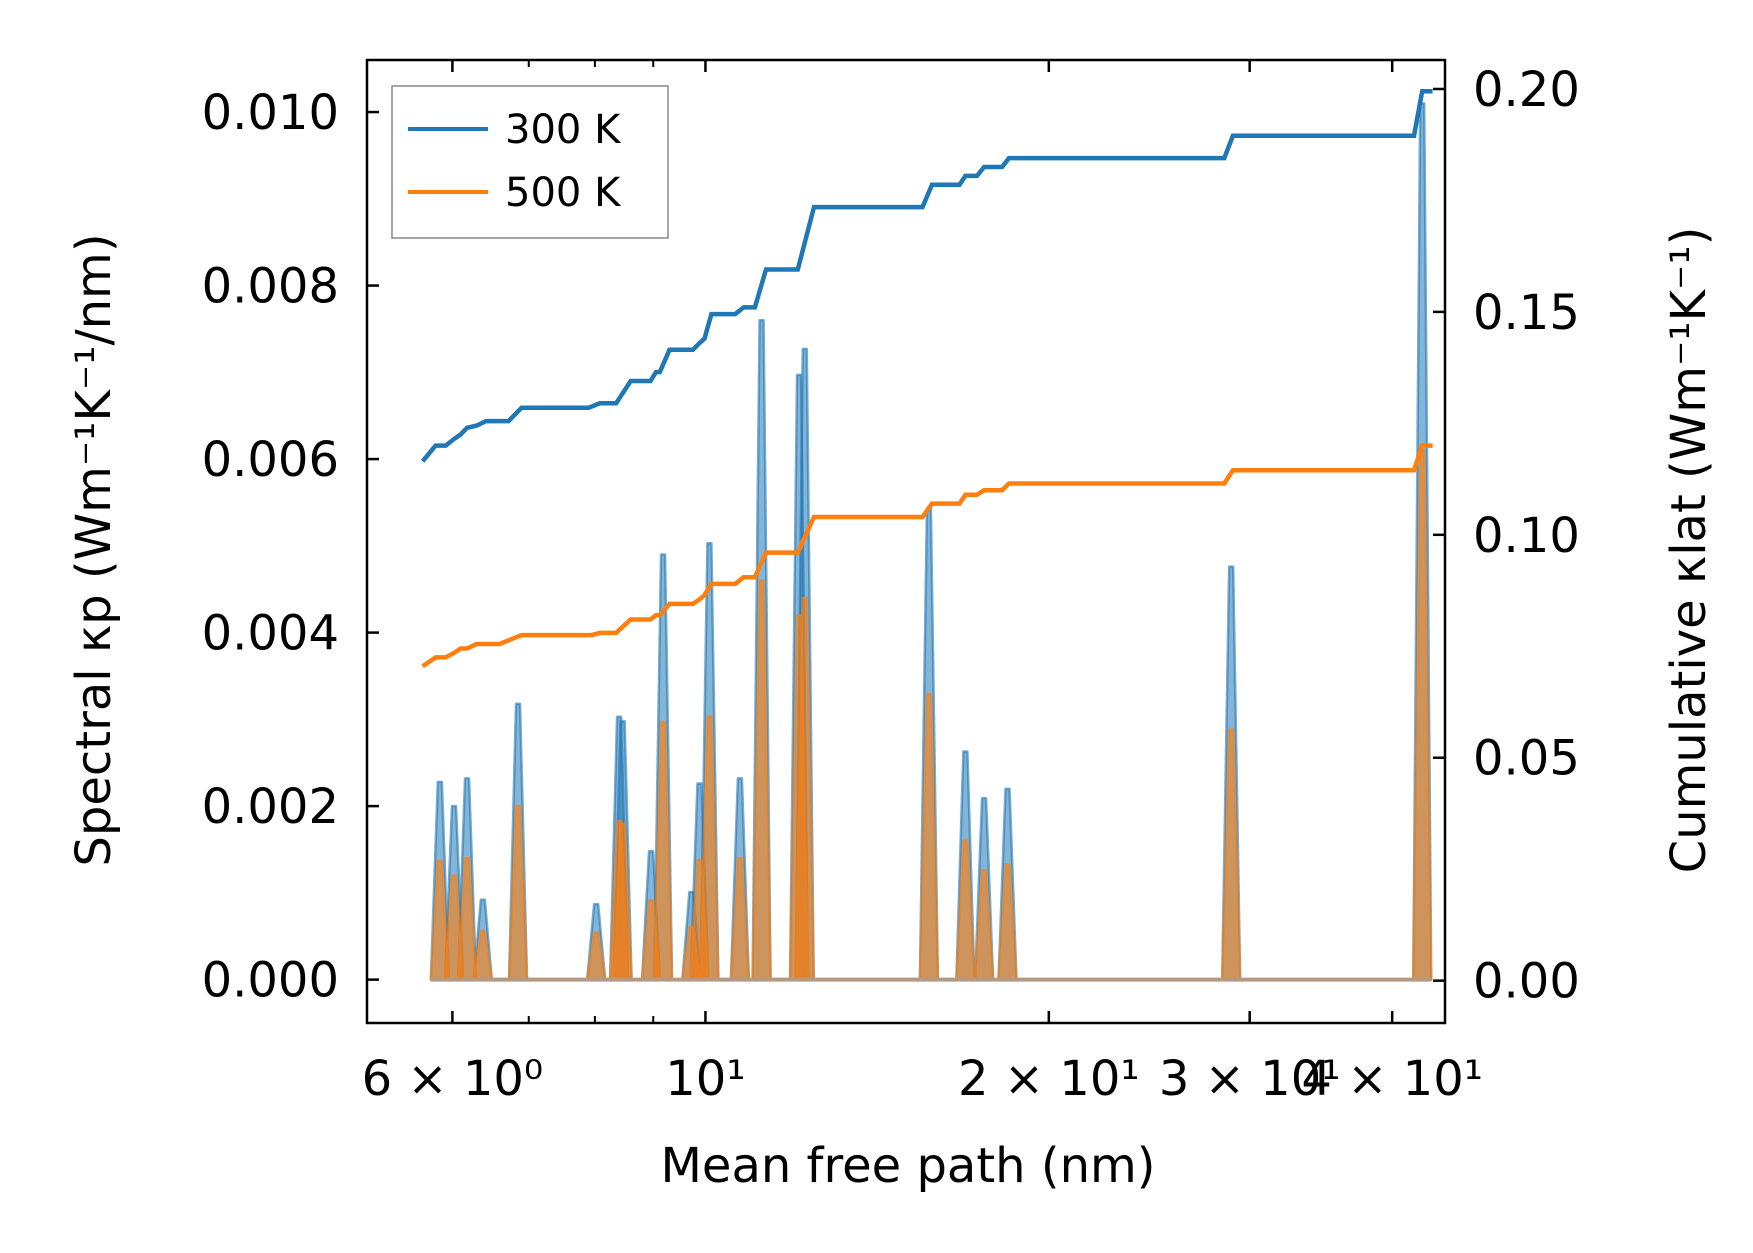 This screenshot has height=1253, width=1753. I want to click on y-tick-label-right: 0.15, so click(1526, 313).